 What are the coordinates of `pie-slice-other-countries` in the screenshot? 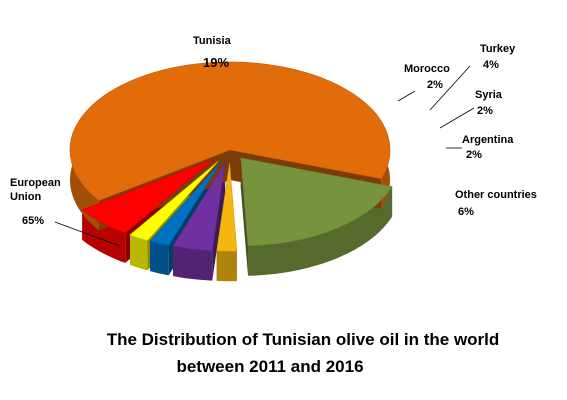 It's located at (147, 196).